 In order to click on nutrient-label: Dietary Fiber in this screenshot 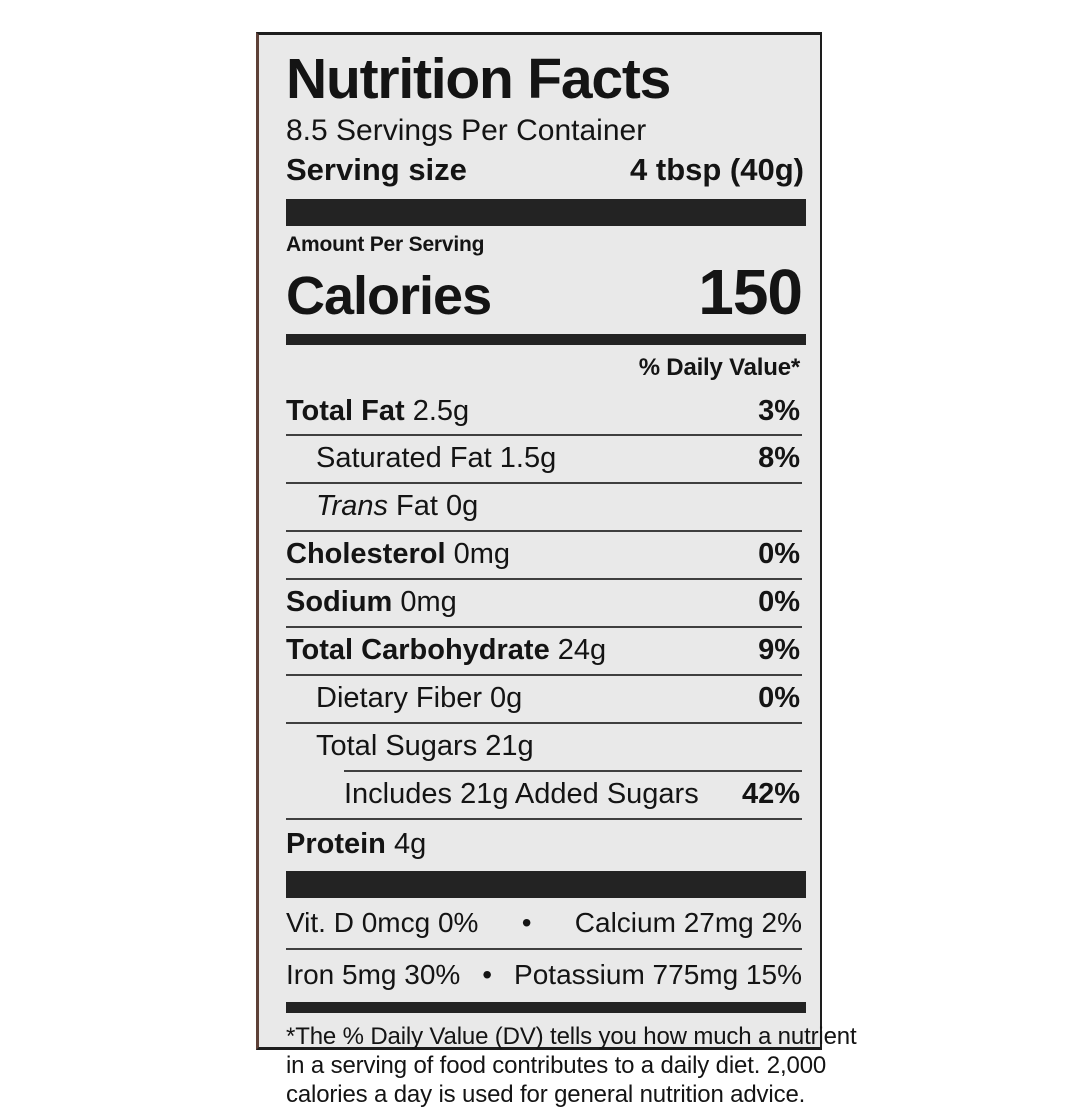, I will do `click(399, 697)`.